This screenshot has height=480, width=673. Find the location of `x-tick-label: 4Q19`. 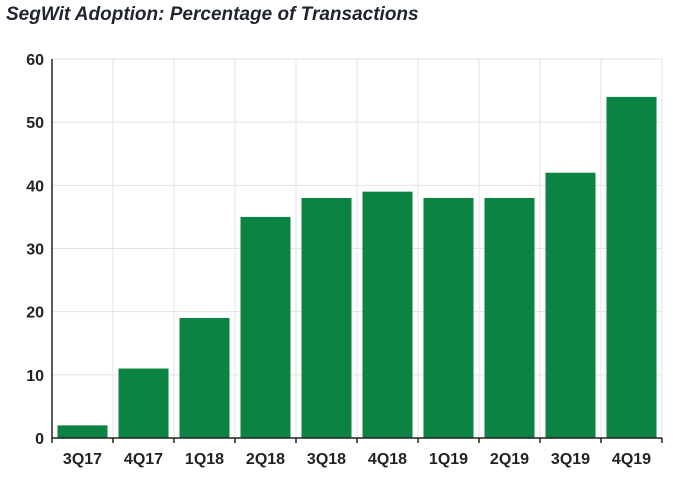

x-tick-label: 4Q19 is located at coordinates (631, 459).